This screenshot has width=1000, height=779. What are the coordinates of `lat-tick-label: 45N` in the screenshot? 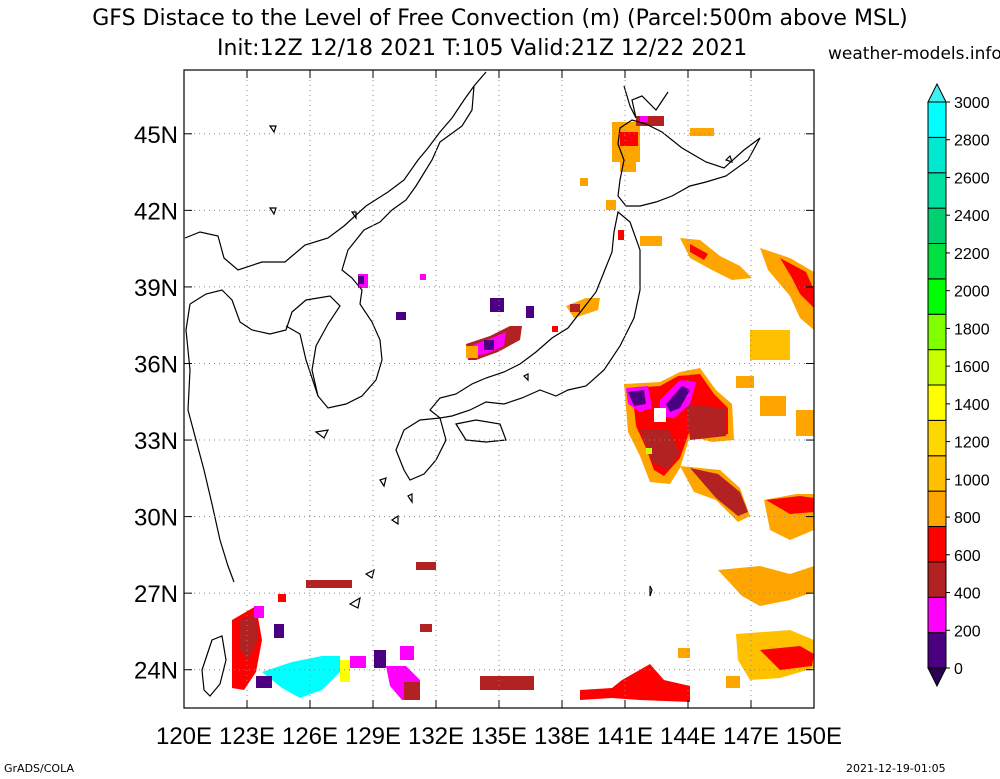 It's located at (156, 135).